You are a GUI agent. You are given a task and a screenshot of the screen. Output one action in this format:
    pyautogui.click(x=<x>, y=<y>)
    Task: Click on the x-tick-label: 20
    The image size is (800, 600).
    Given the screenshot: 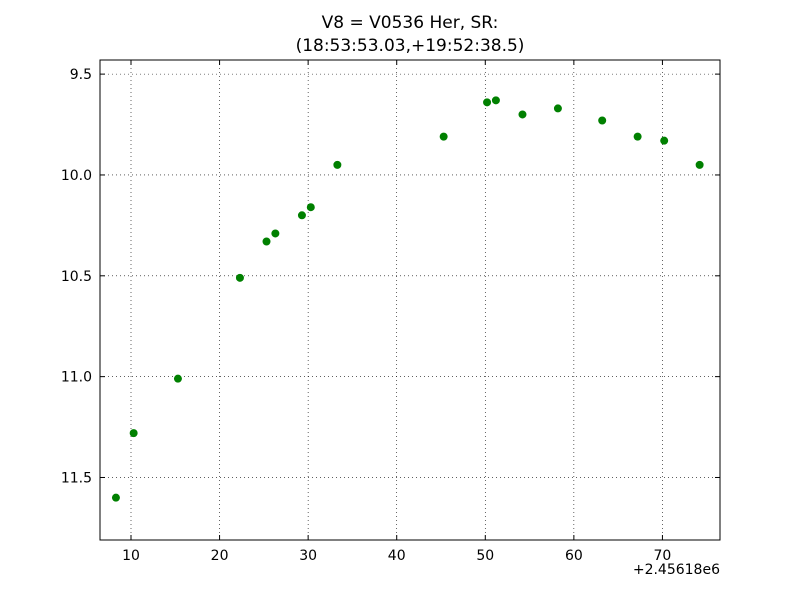 What is the action you would take?
    pyautogui.click(x=220, y=556)
    